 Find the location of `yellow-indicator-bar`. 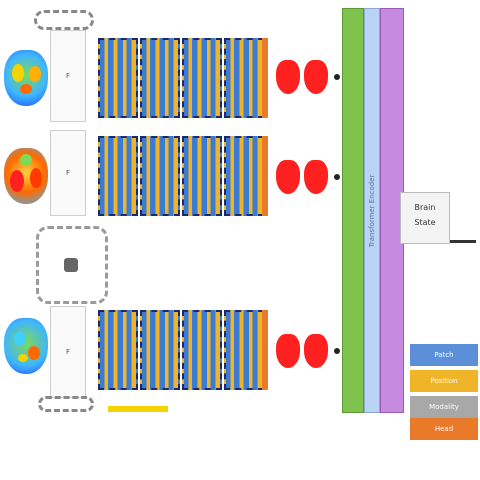

yellow-indicator-bar is located at coordinates (138, 409).